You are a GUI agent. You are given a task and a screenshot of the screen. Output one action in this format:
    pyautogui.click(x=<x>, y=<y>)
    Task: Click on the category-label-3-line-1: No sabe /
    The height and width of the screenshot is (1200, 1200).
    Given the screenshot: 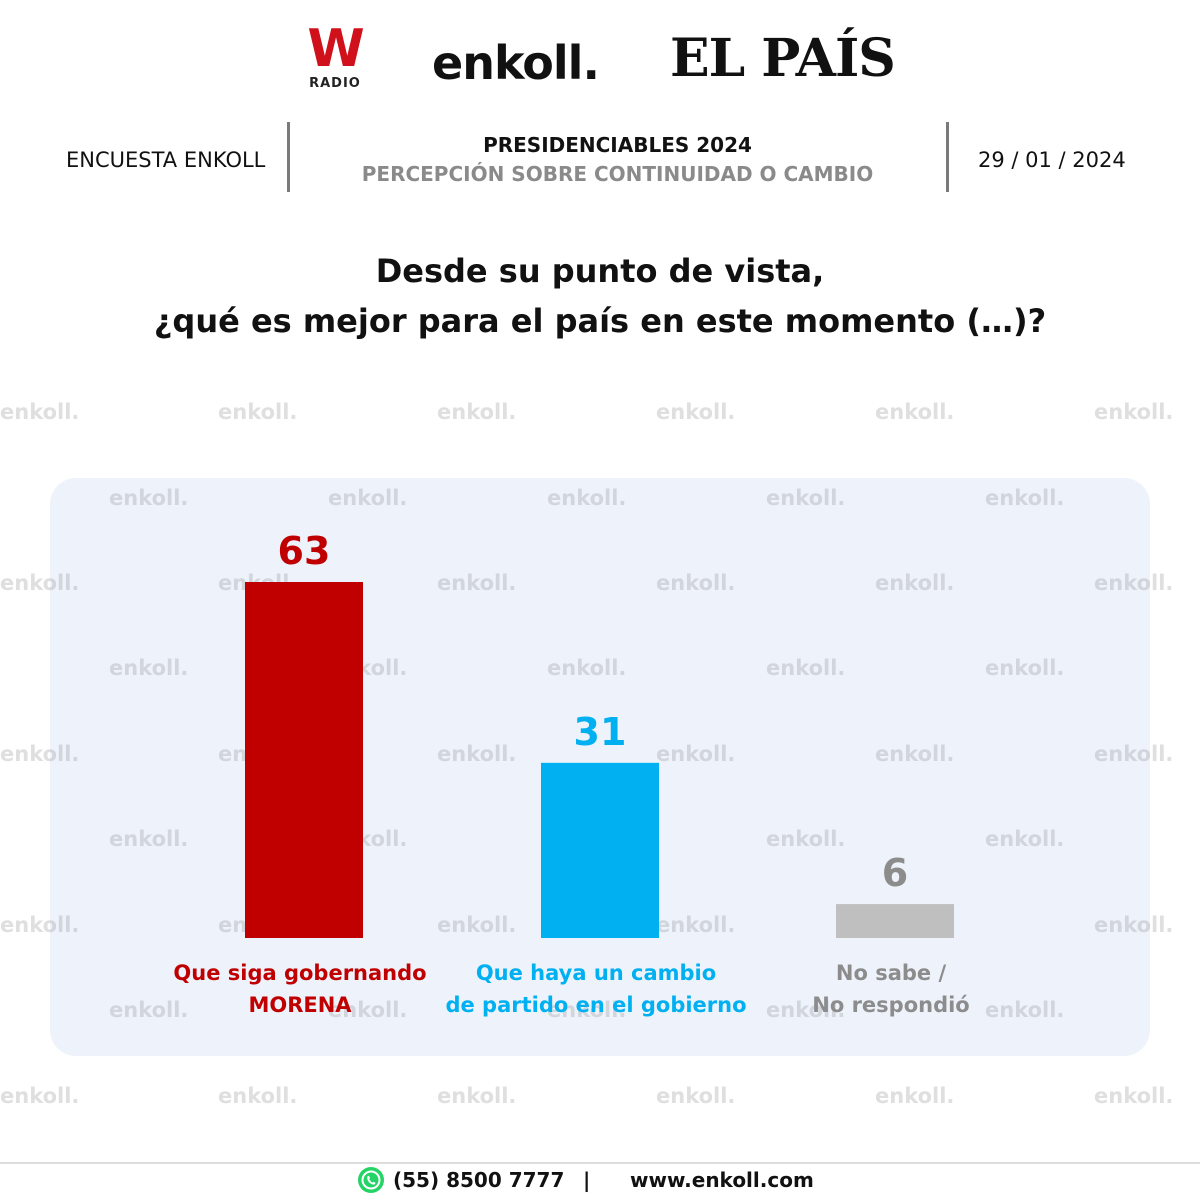 What is the action you would take?
    pyautogui.click(x=891, y=973)
    